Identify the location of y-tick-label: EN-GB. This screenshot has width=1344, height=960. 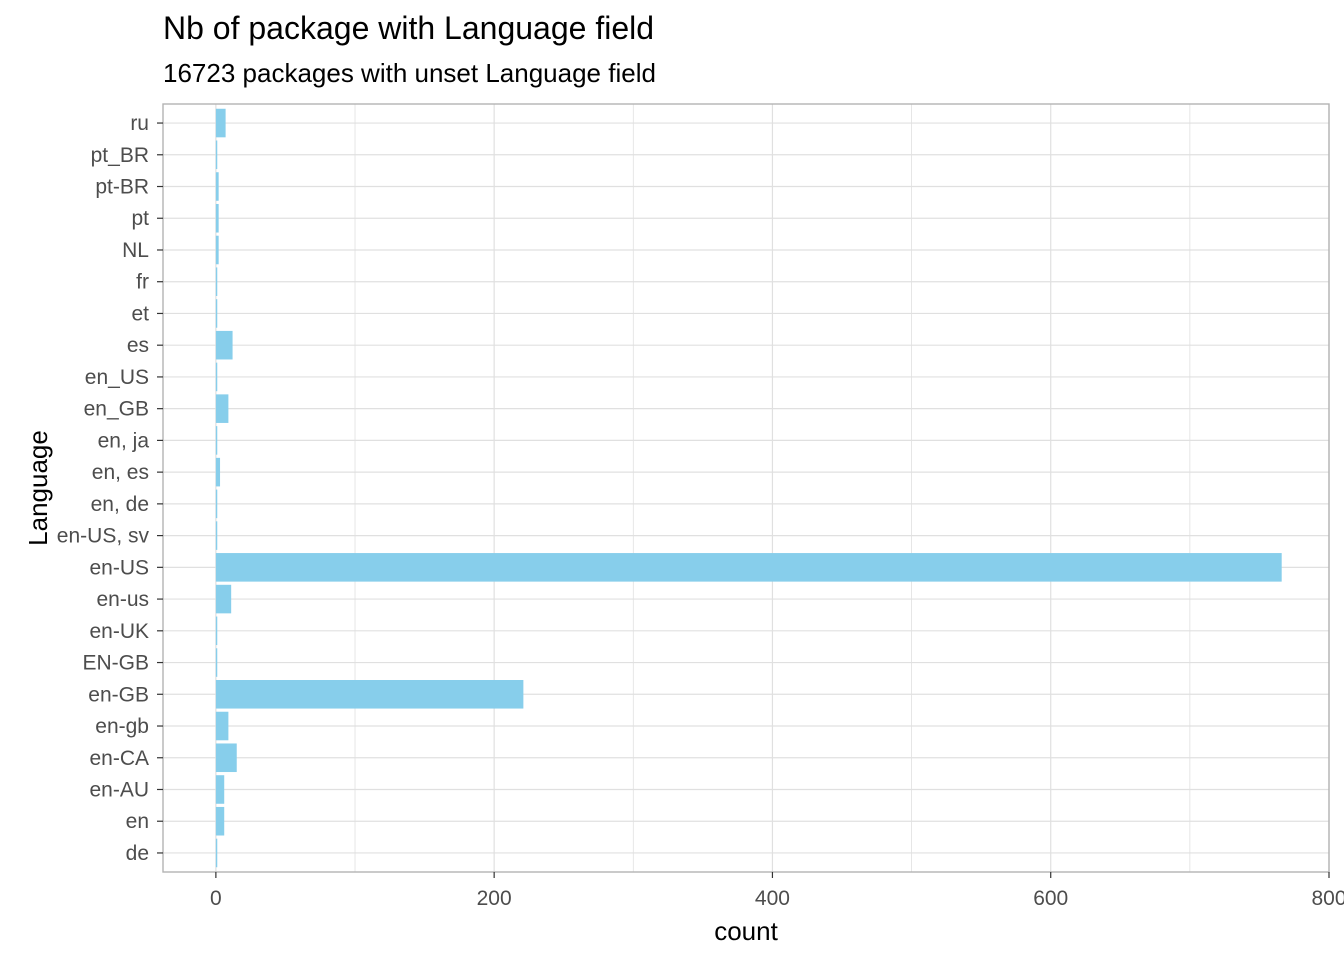
(115, 663).